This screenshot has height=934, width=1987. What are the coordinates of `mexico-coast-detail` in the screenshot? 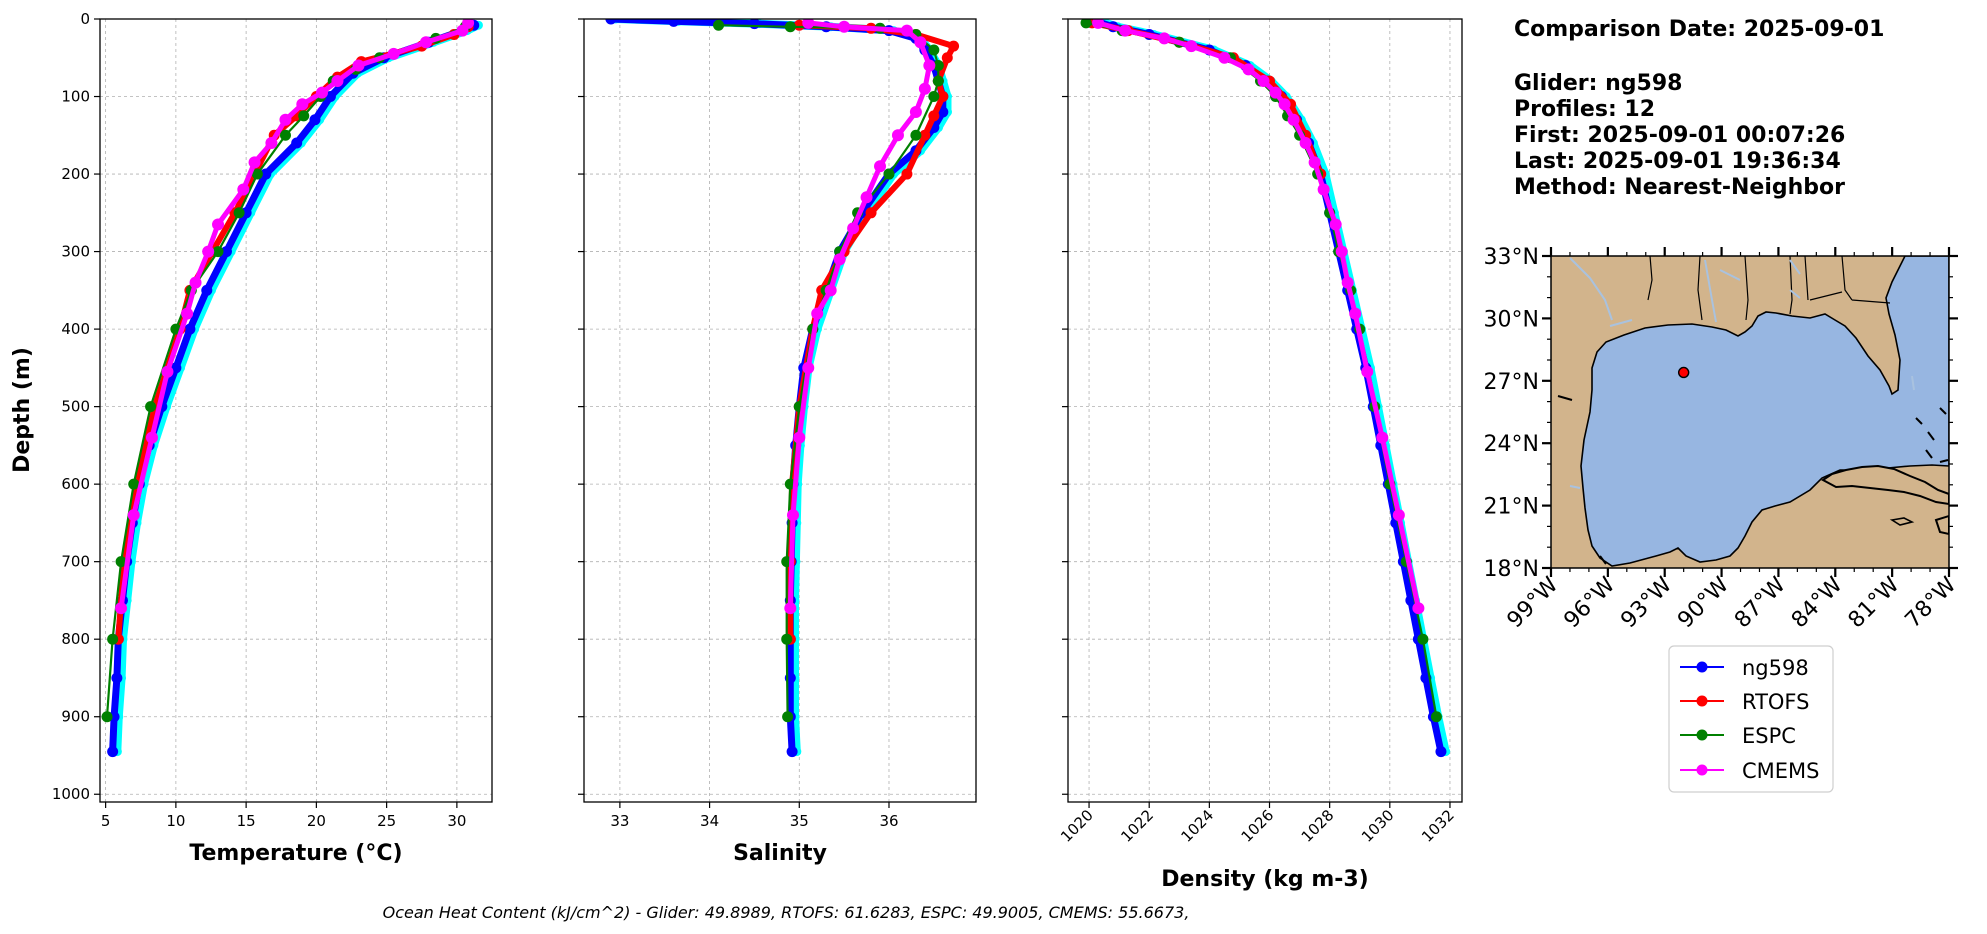 It's located at (1582, 480).